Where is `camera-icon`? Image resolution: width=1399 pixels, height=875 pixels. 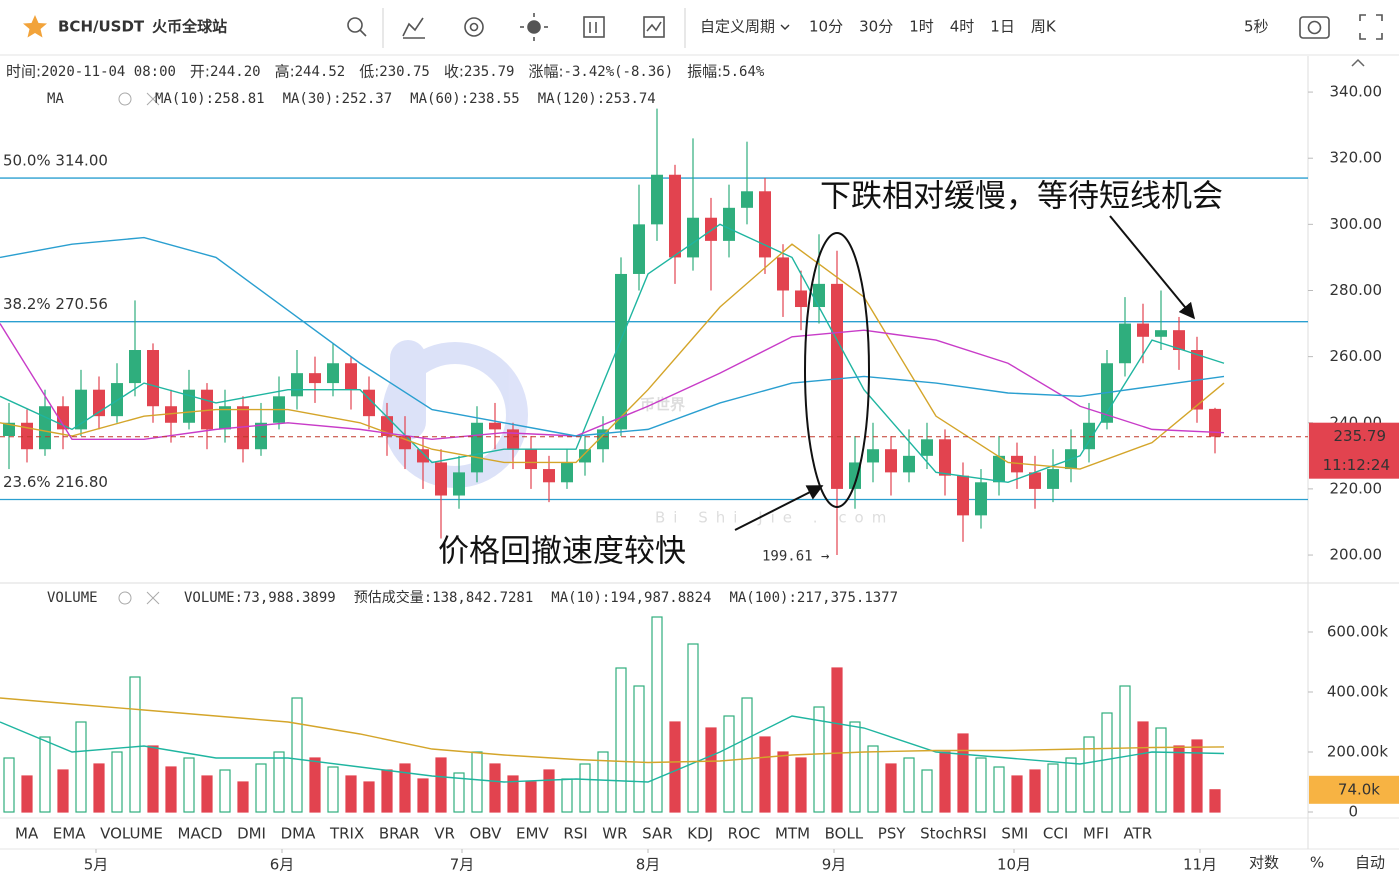
camera-icon is located at coordinates (1314, 27).